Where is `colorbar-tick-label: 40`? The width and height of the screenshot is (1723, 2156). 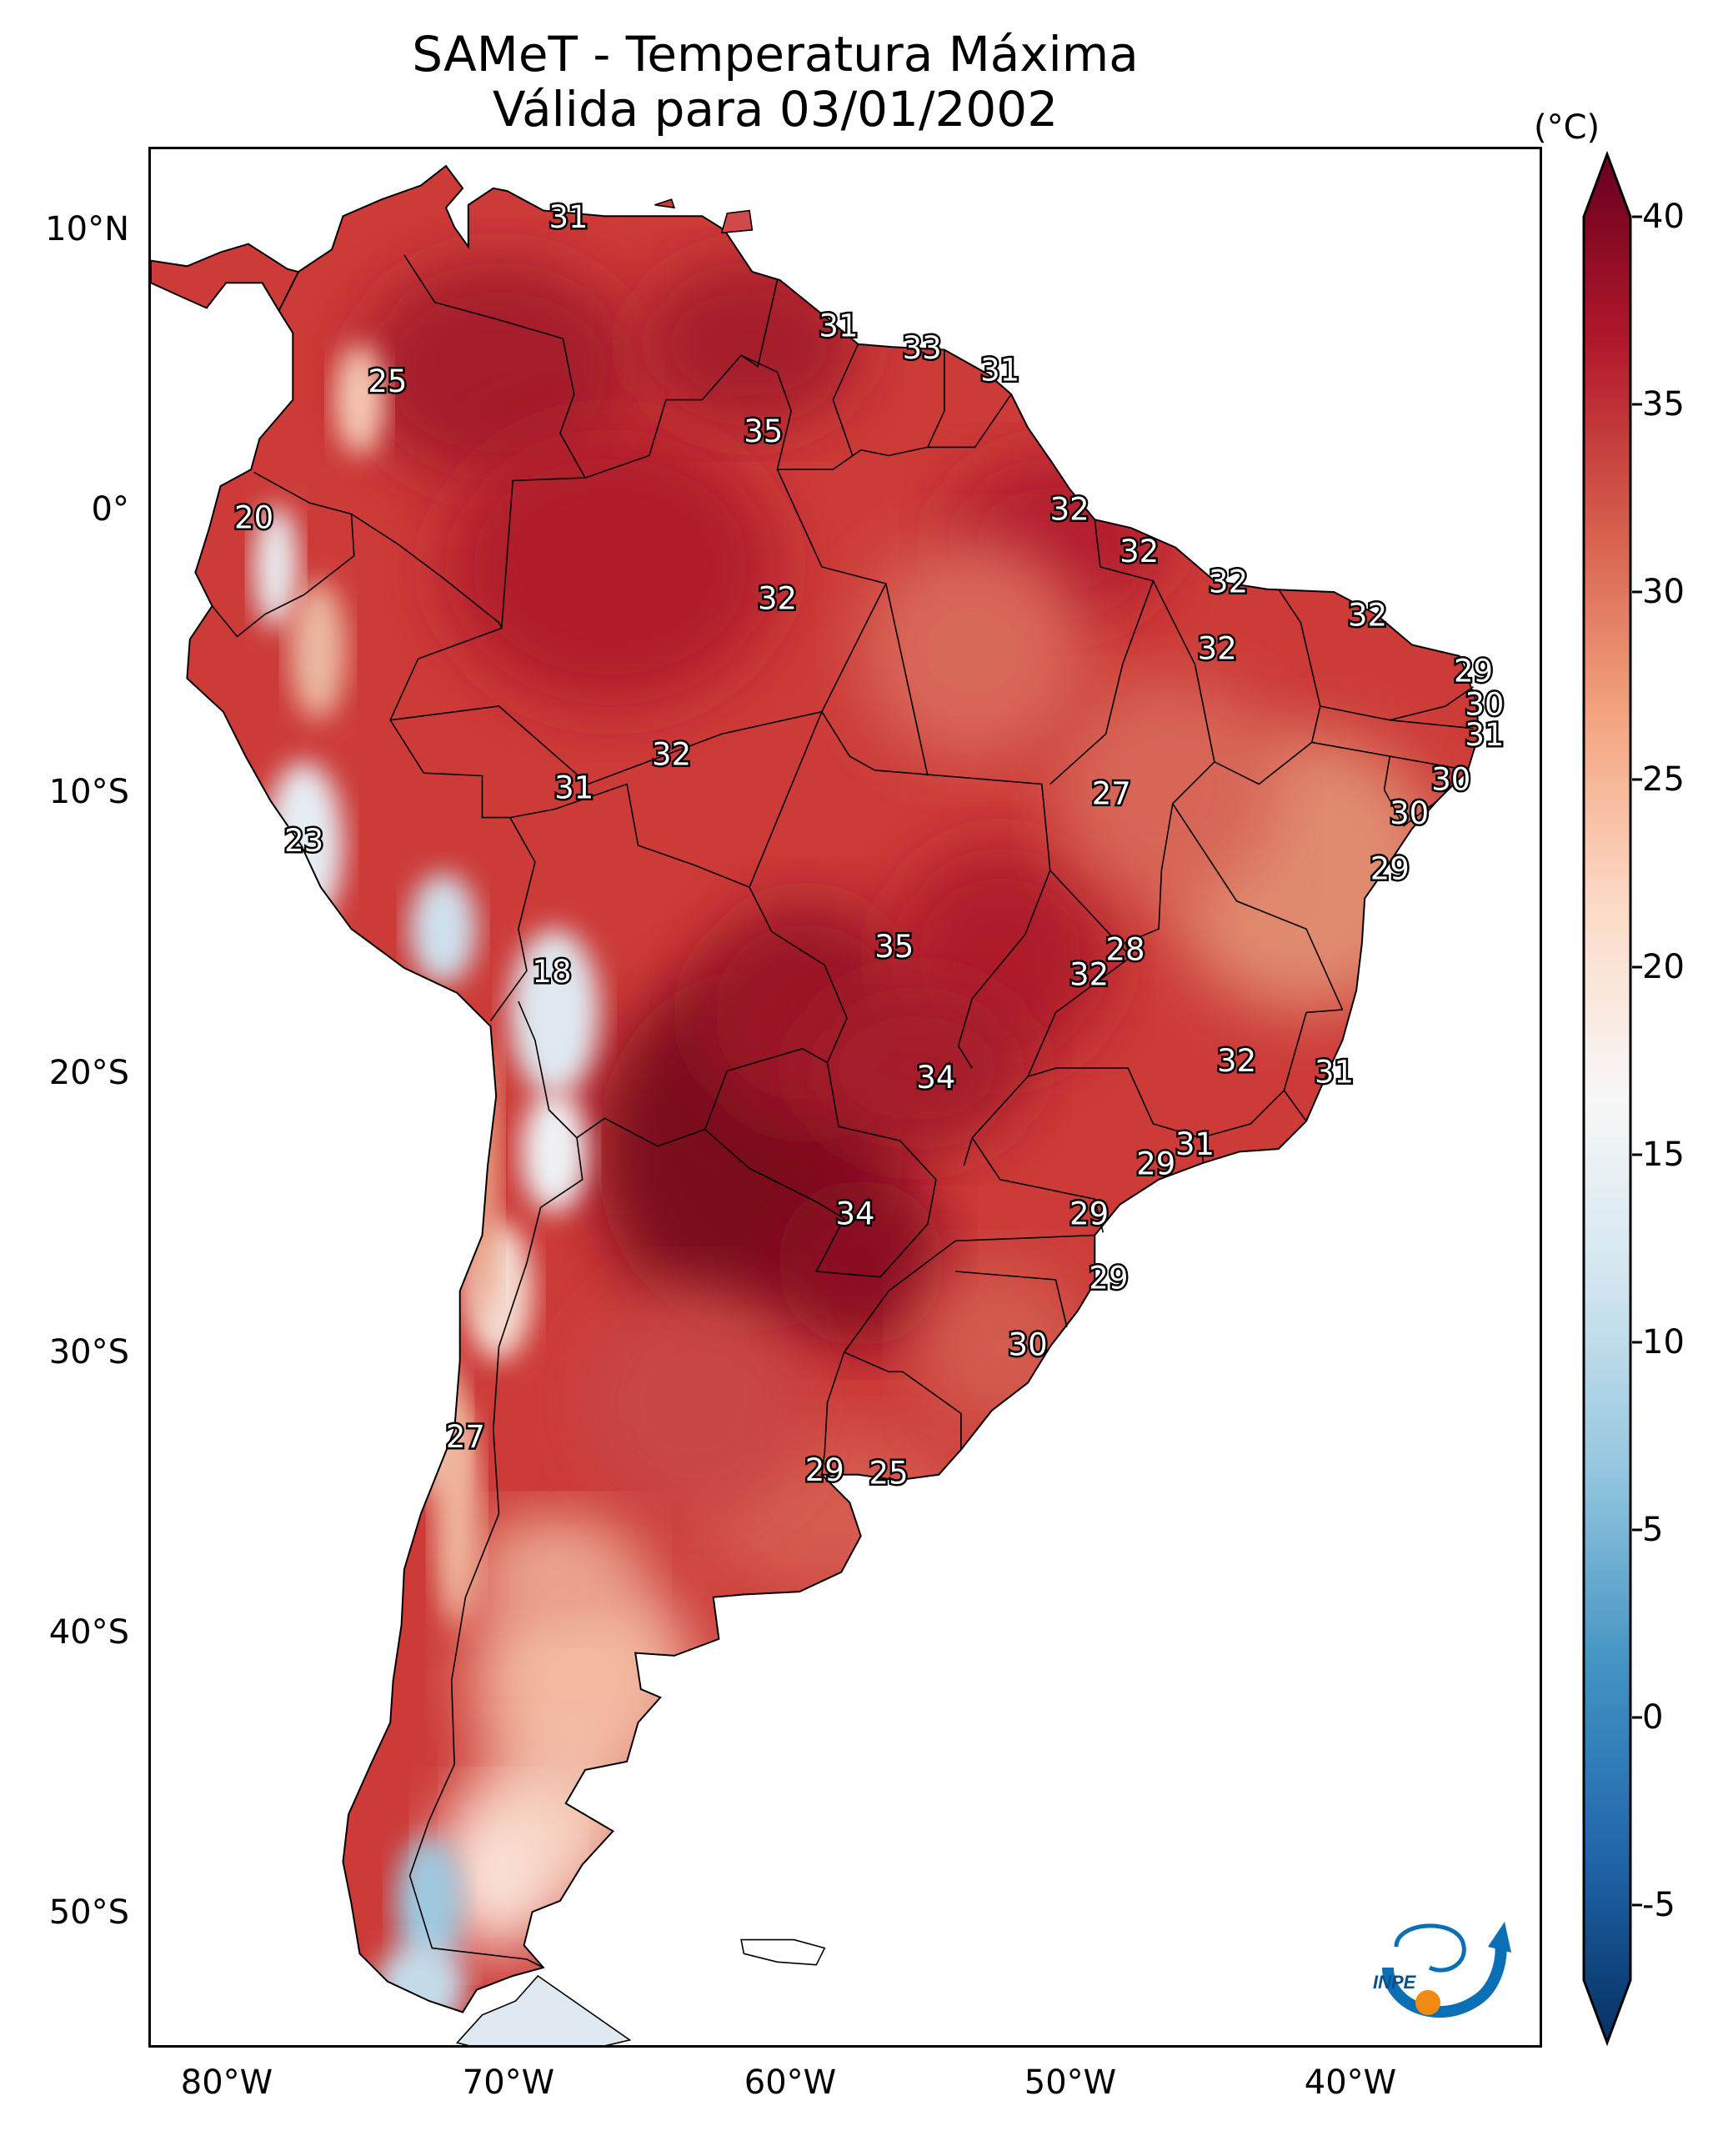 colorbar-tick-label: 40 is located at coordinates (1663, 217).